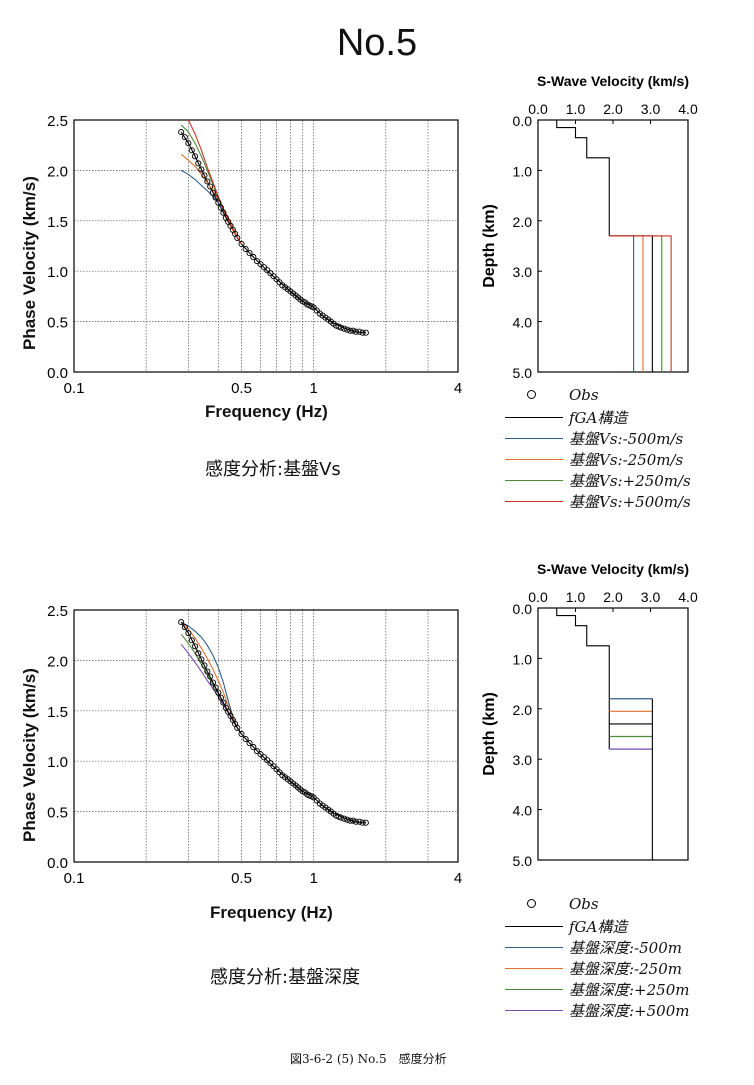 The image size is (754, 1085). I want to click on figure-caption: 図3-6-2 (5) No.5 感度分析, so click(368, 1059).